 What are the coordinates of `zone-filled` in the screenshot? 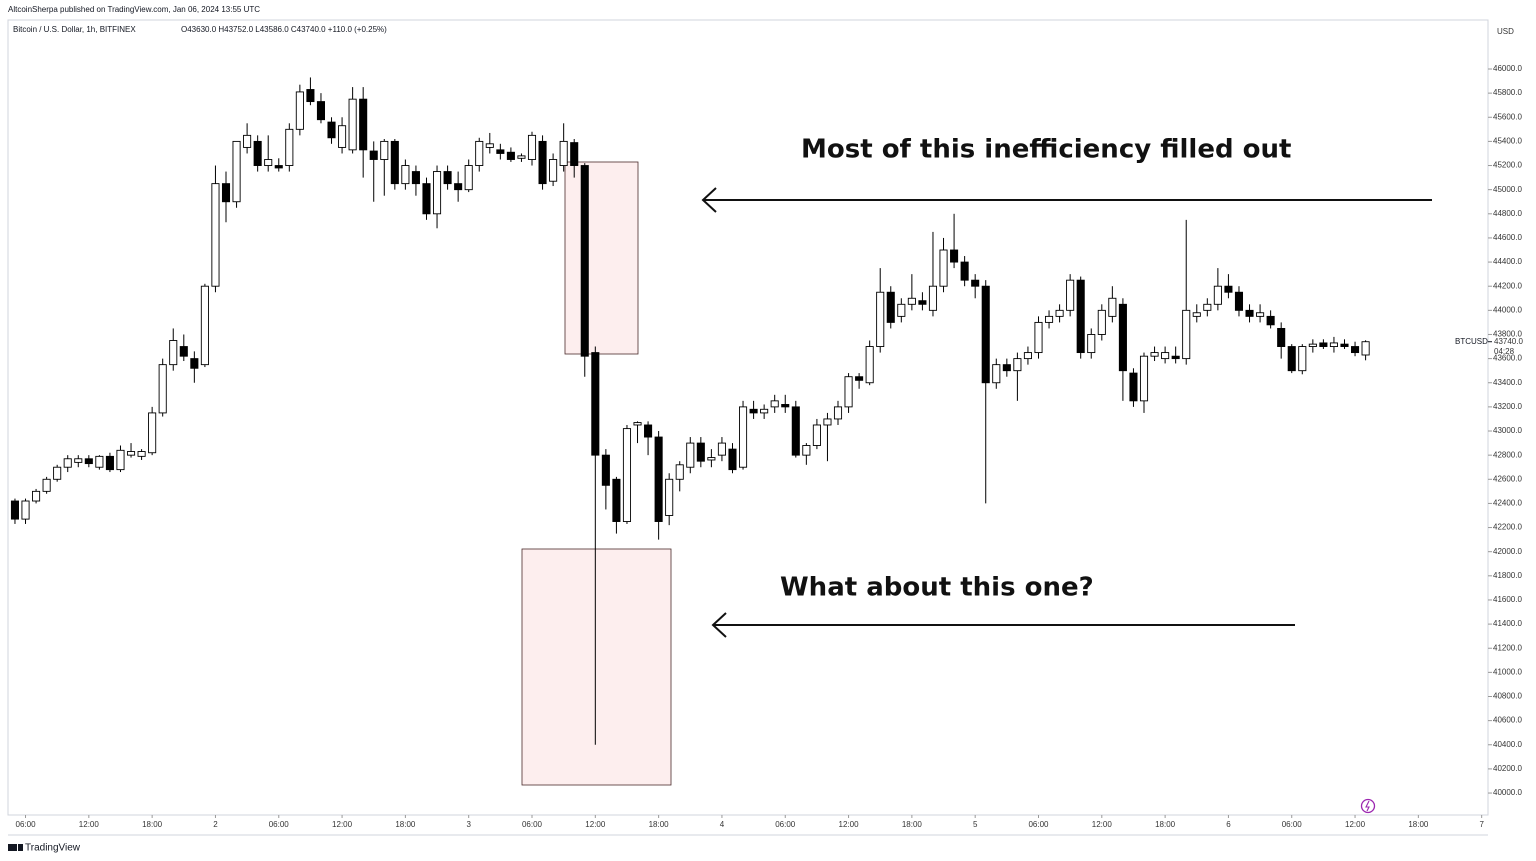 It's located at (601, 258).